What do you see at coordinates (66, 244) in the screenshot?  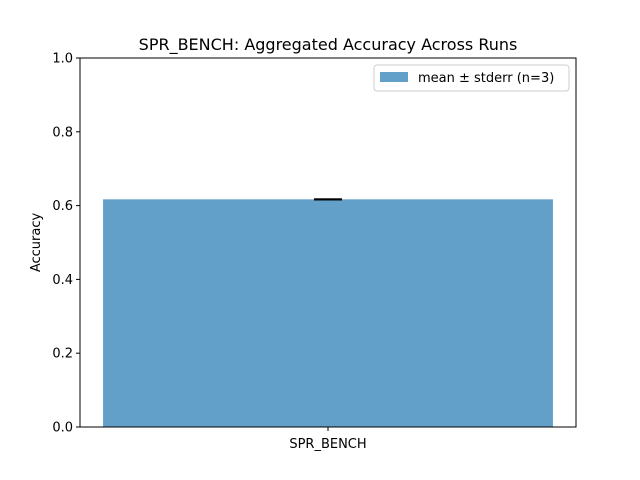 I see `y-axis: 0.0 0.2 0.4 0.6 0.8 1.0` at bounding box center [66, 244].